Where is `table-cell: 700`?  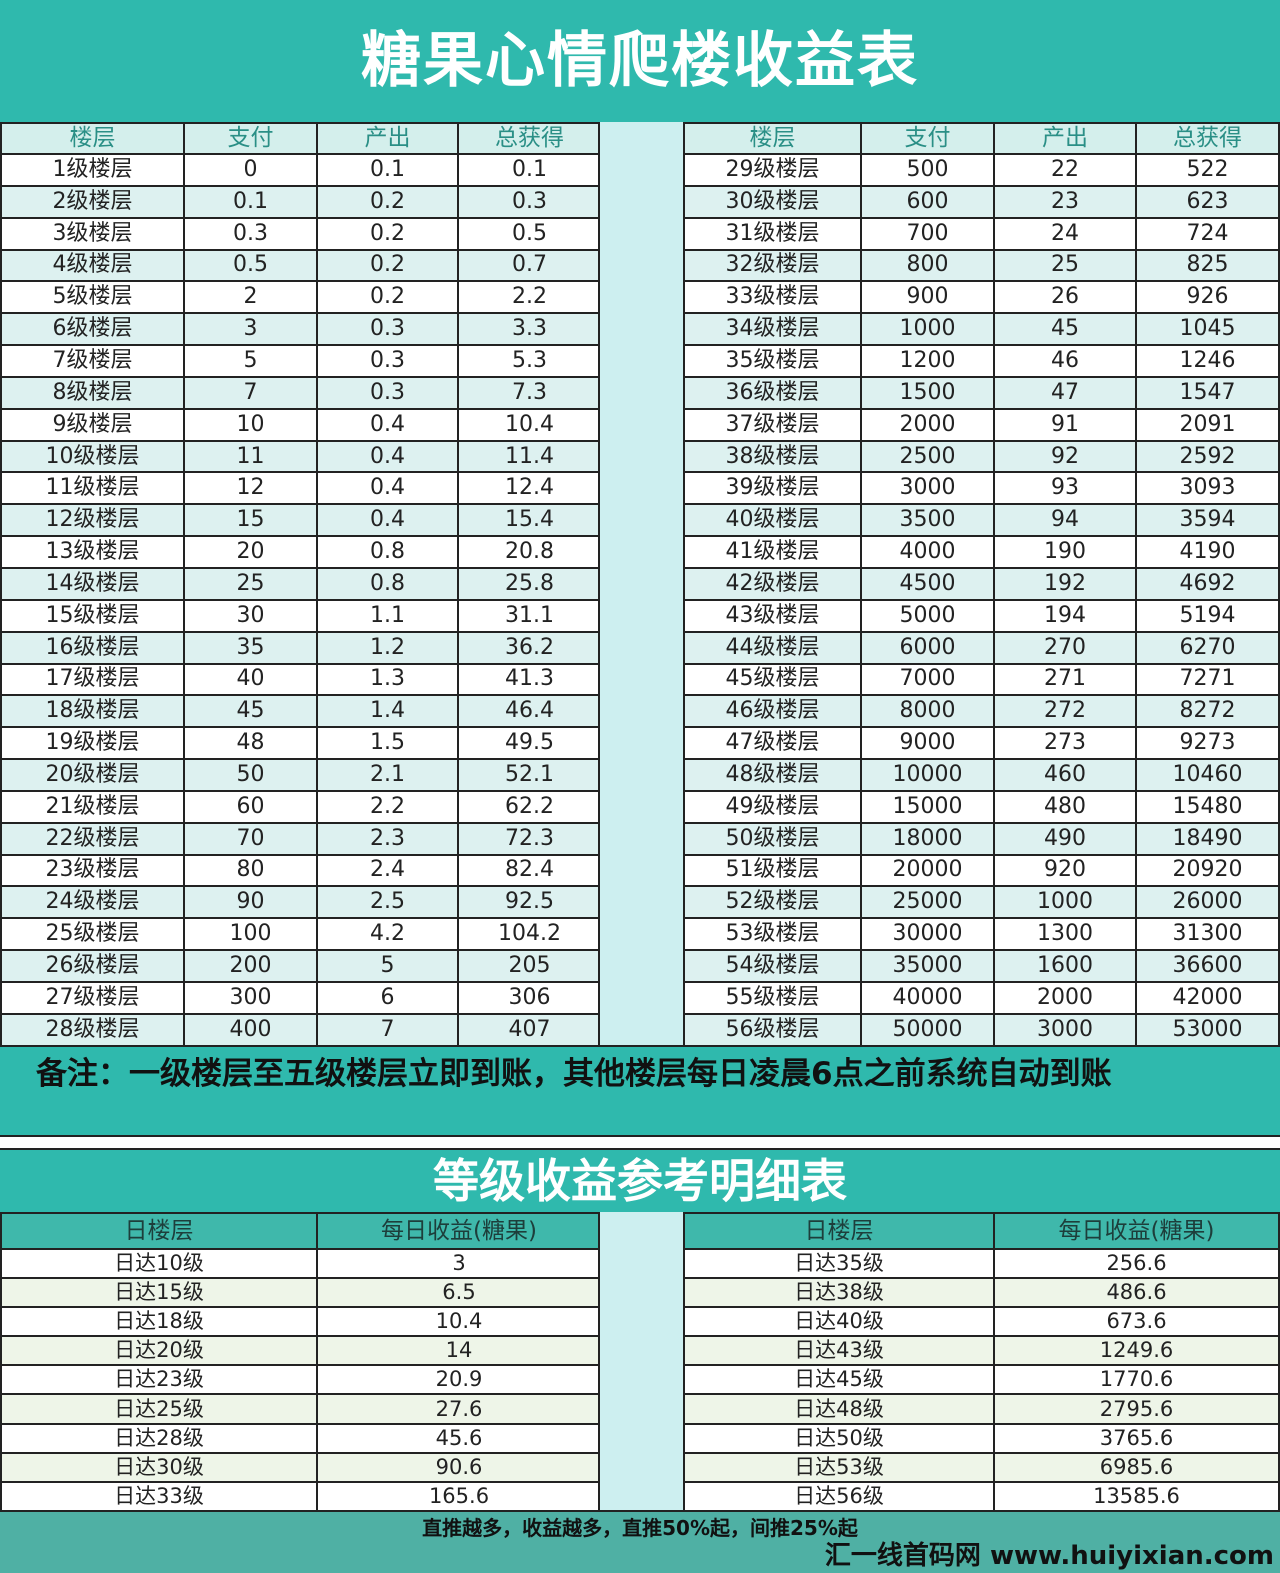
table-cell: 700 is located at coordinates (927, 233).